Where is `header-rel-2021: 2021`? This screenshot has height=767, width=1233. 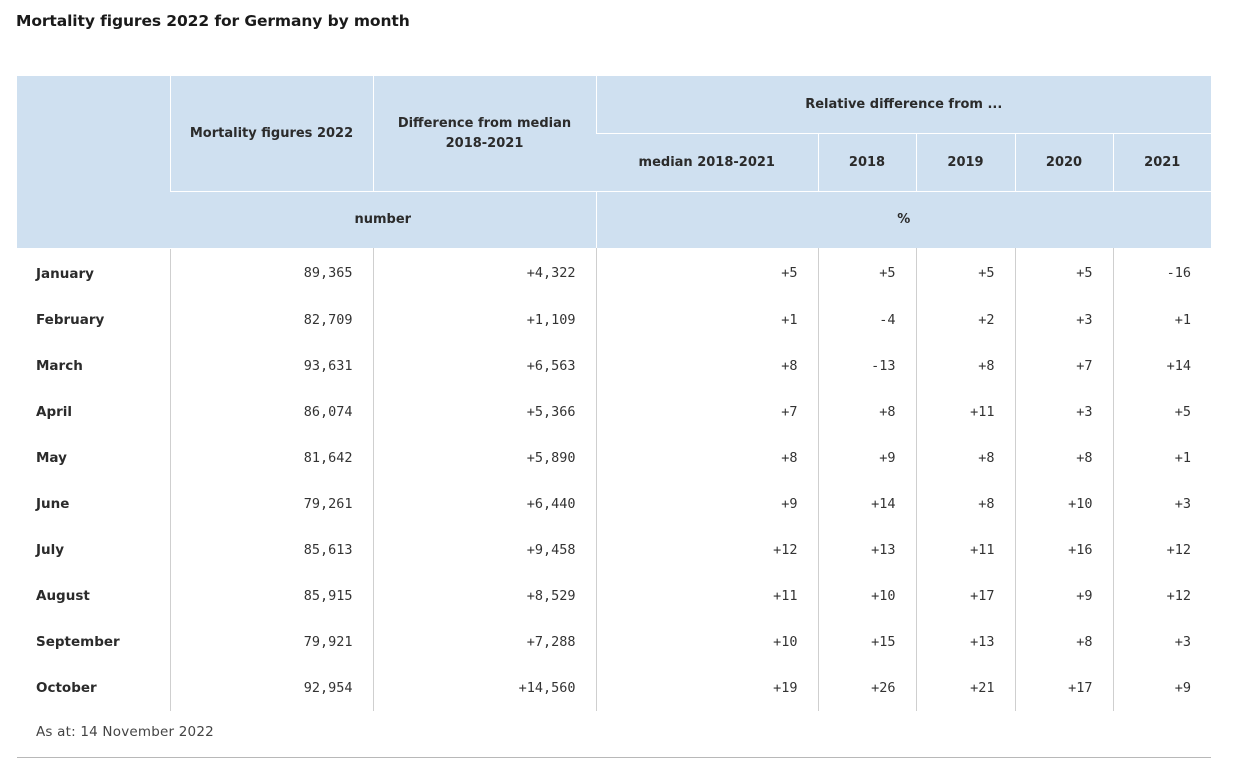
header-rel-2021: 2021 is located at coordinates (1162, 162).